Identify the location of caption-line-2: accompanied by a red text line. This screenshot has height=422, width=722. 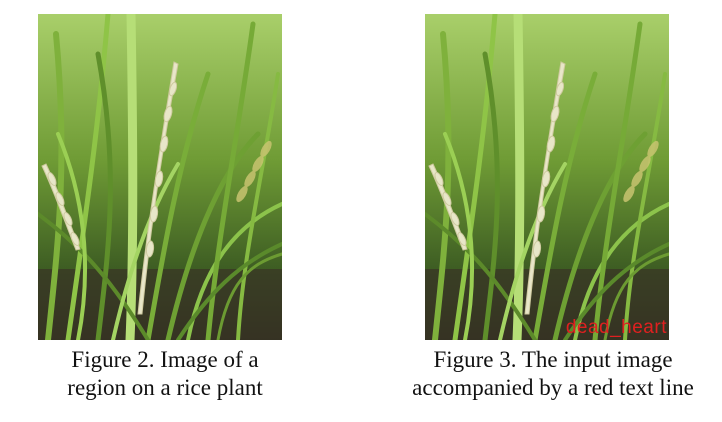
(553, 387).